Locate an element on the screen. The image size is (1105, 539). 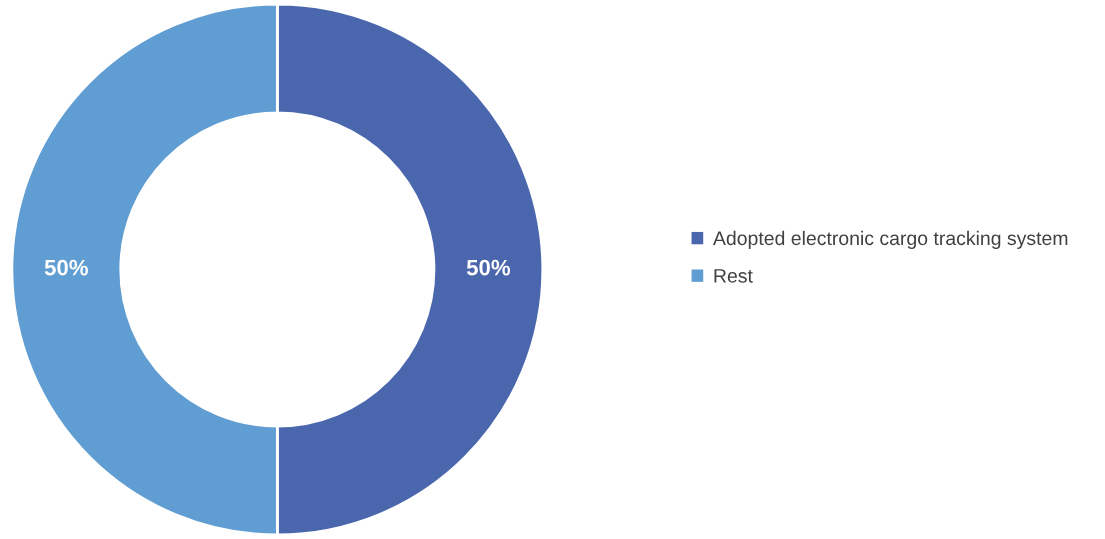
legend-label: Adopted electronic cargo tracking system is located at coordinates (890, 239).